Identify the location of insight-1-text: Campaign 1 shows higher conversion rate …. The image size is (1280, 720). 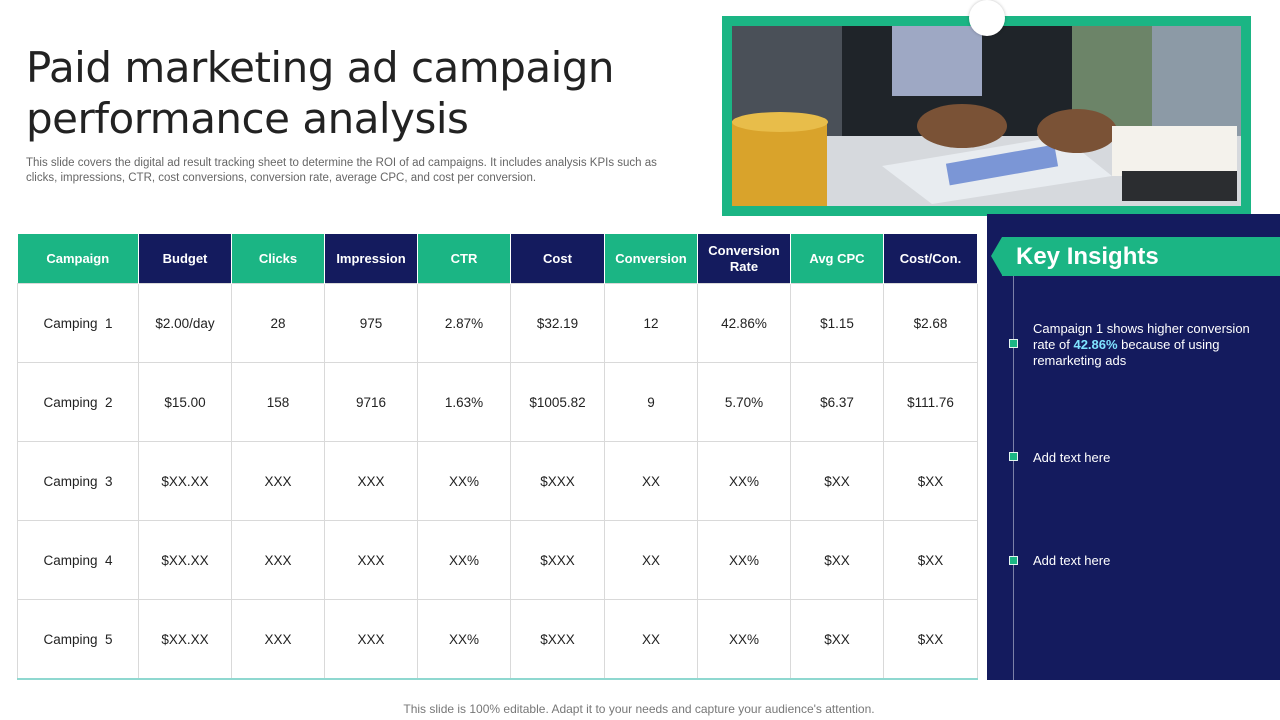
(1141, 336).